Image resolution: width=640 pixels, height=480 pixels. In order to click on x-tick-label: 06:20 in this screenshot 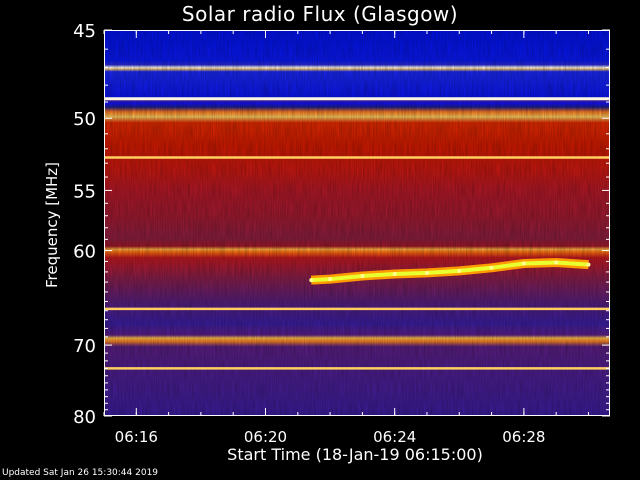, I will do `click(265, 437)`.